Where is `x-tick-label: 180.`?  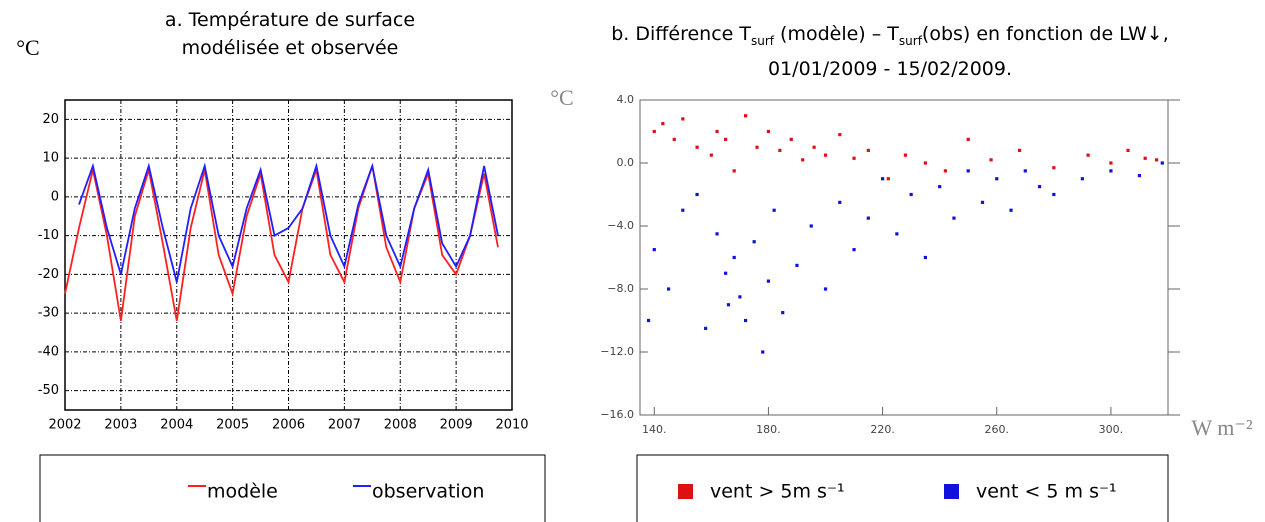
x-tick-label: 180. is located at coordinates (768, 429).